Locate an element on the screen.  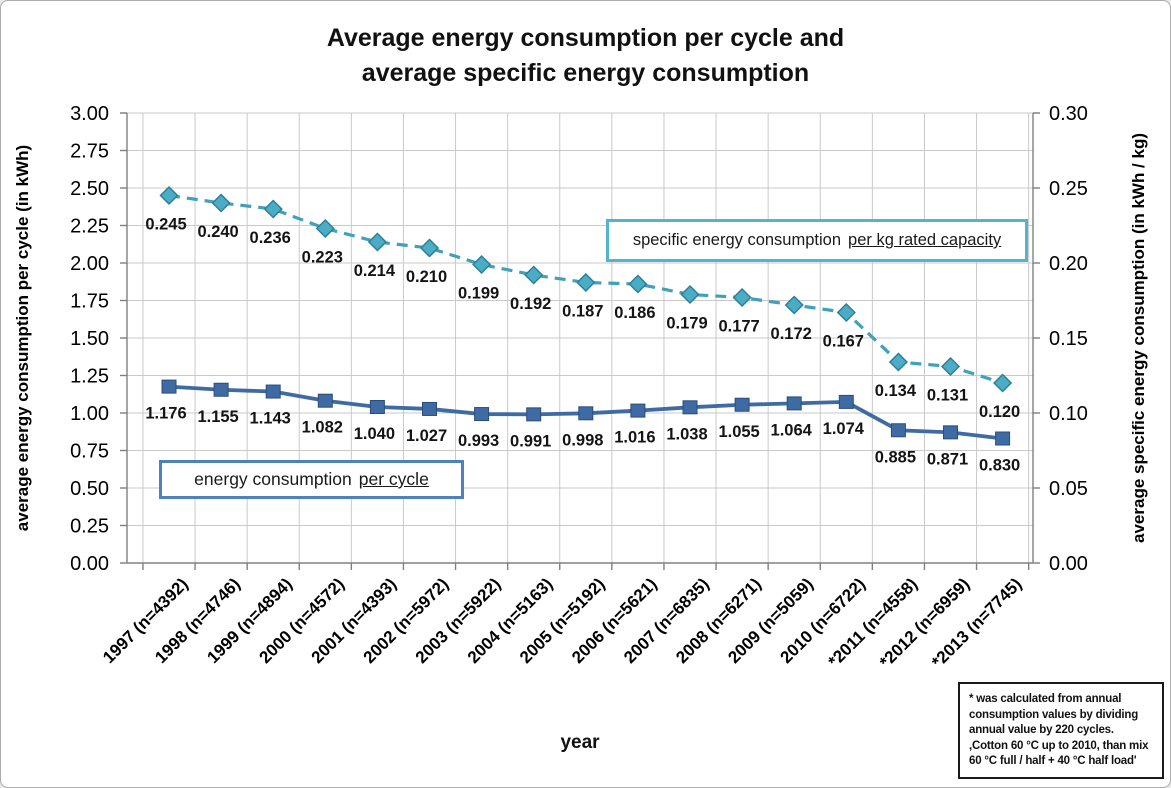
legend-energy-cycle-text: energy consumption is located at coordinates (273, 479).